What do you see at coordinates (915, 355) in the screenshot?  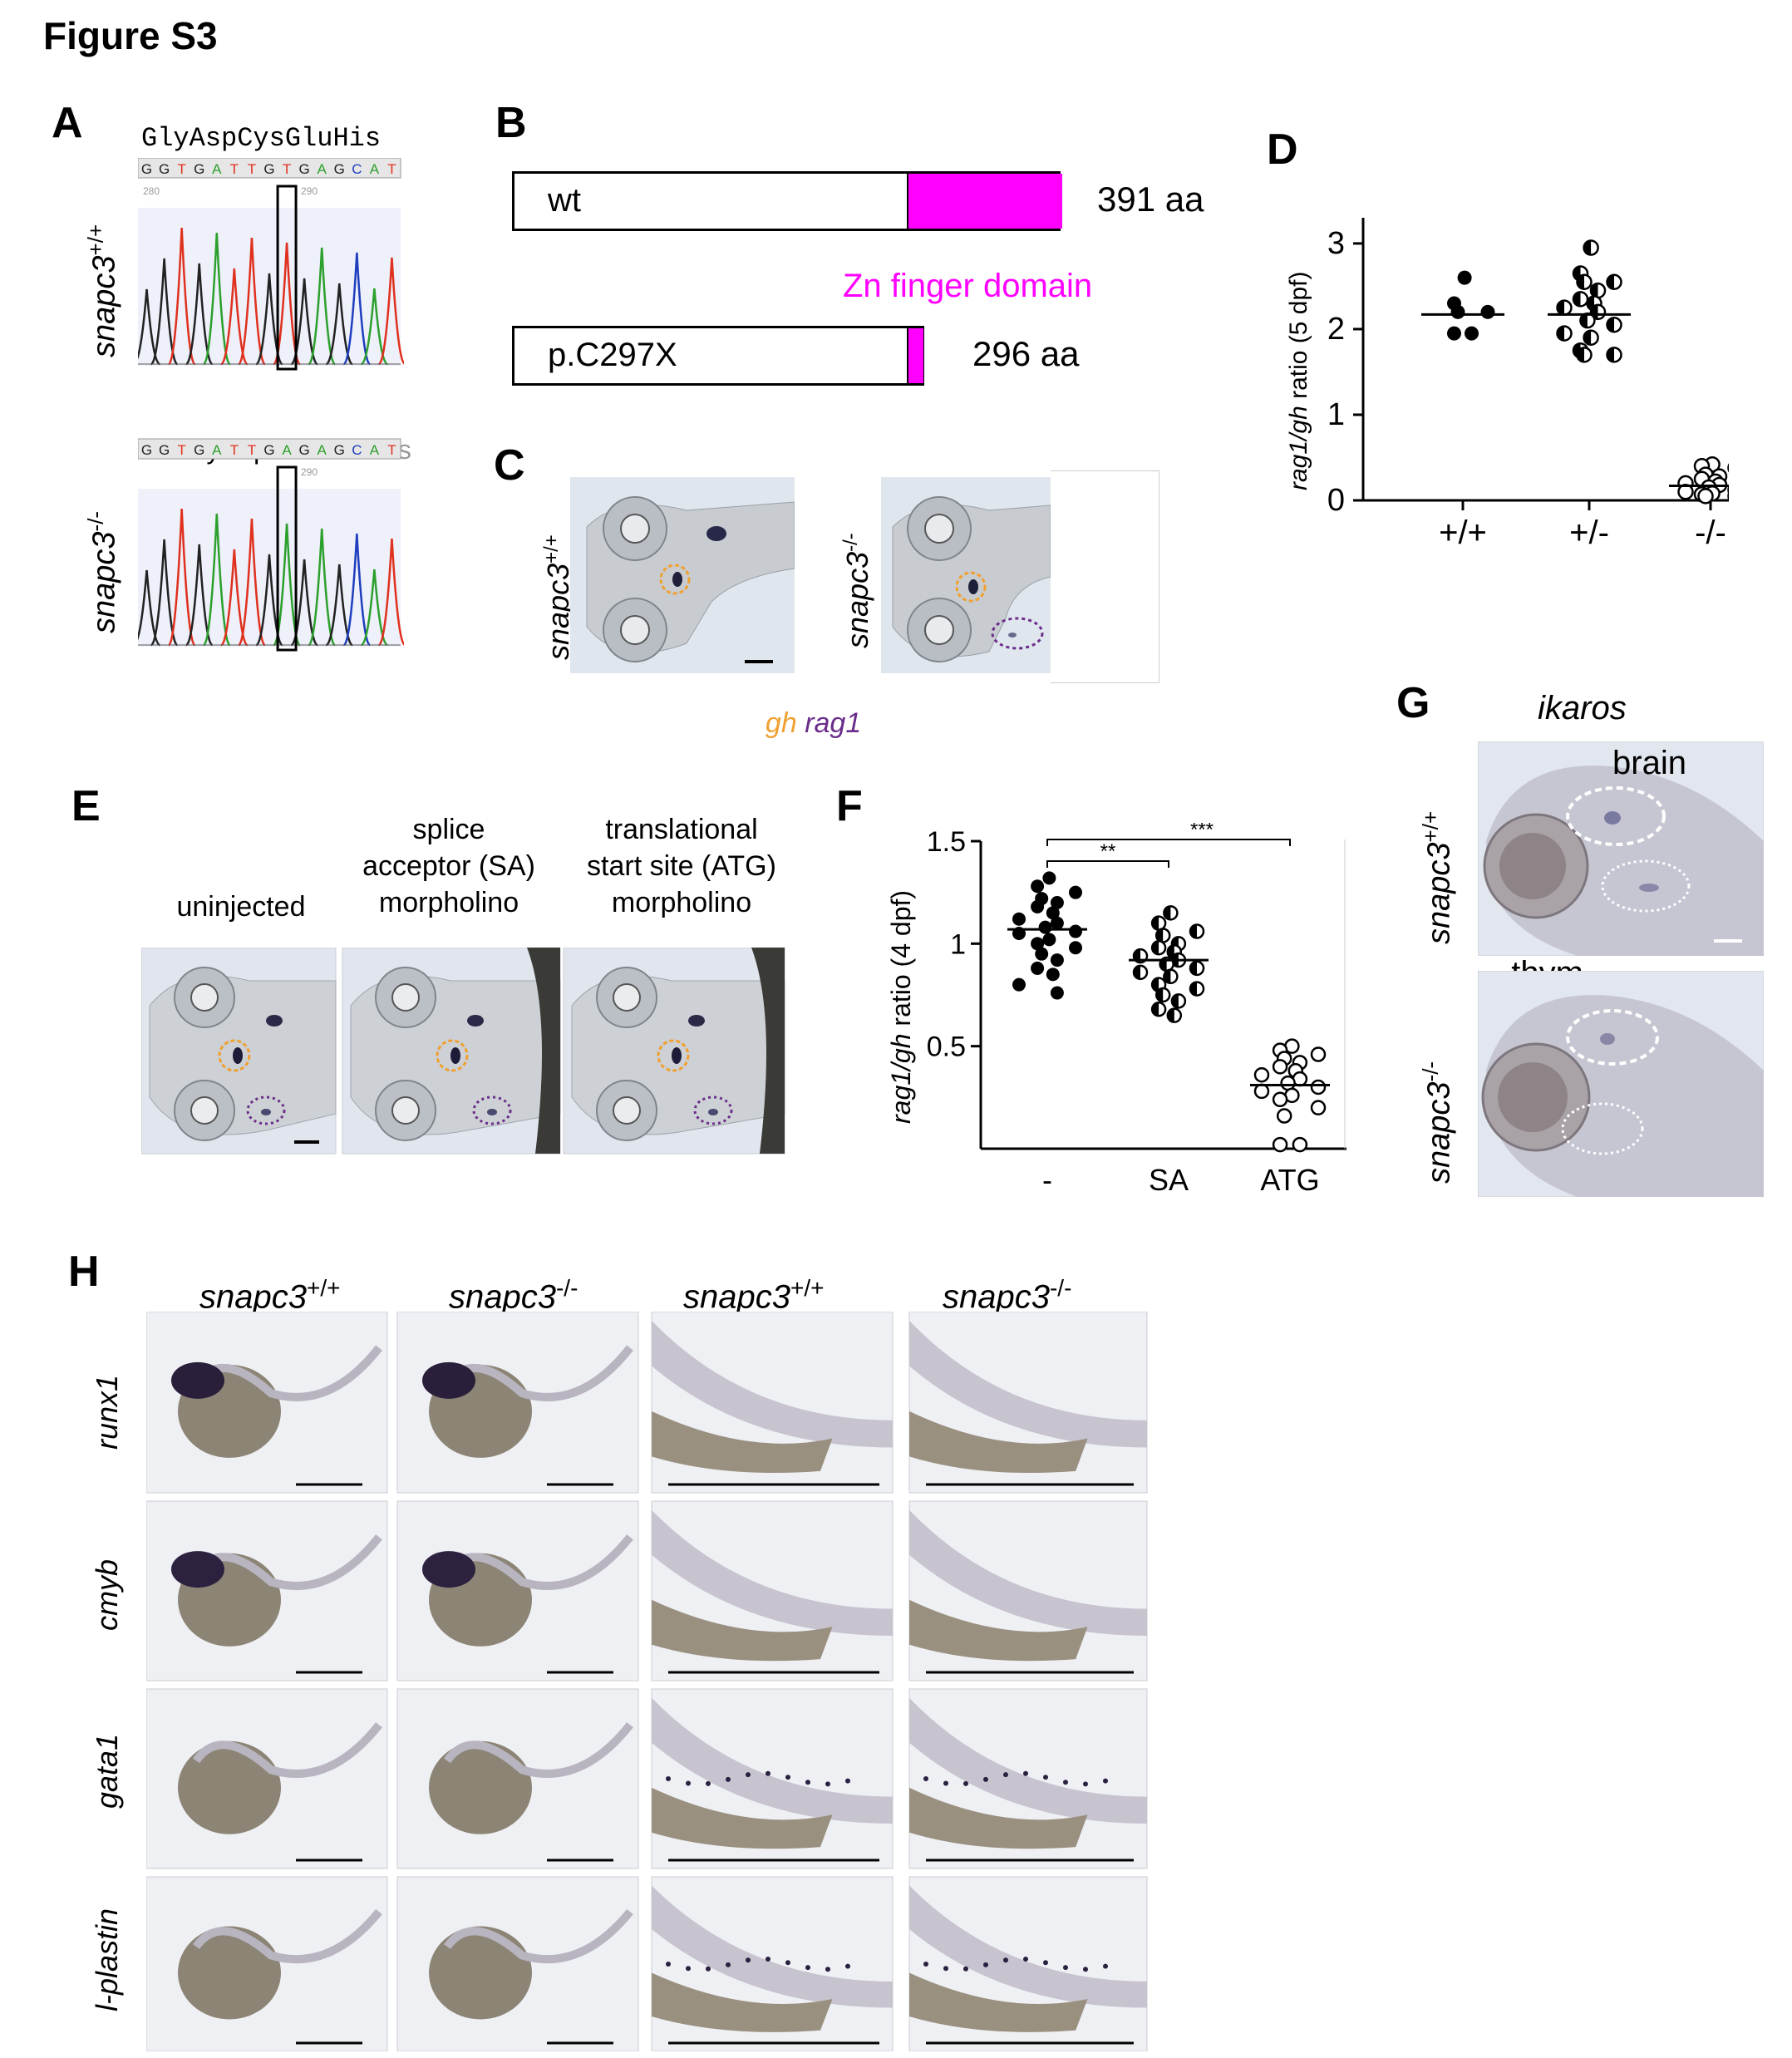 I see `mut-zn-finger-domain` at bounding box center [915, 355].